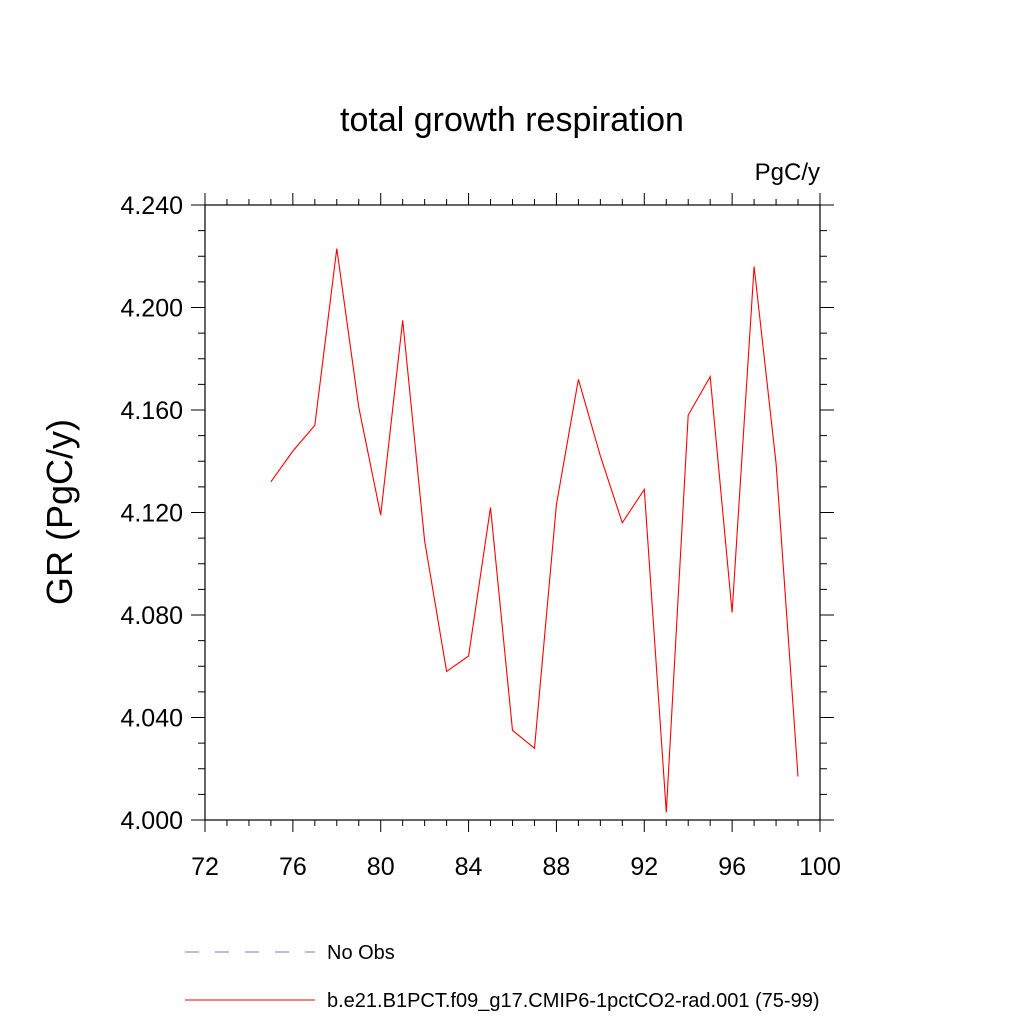  What do you see at coordinates (557, 867) in the screenshot?
I see `x-tick-label: 88` at bounding box center [557, 867].